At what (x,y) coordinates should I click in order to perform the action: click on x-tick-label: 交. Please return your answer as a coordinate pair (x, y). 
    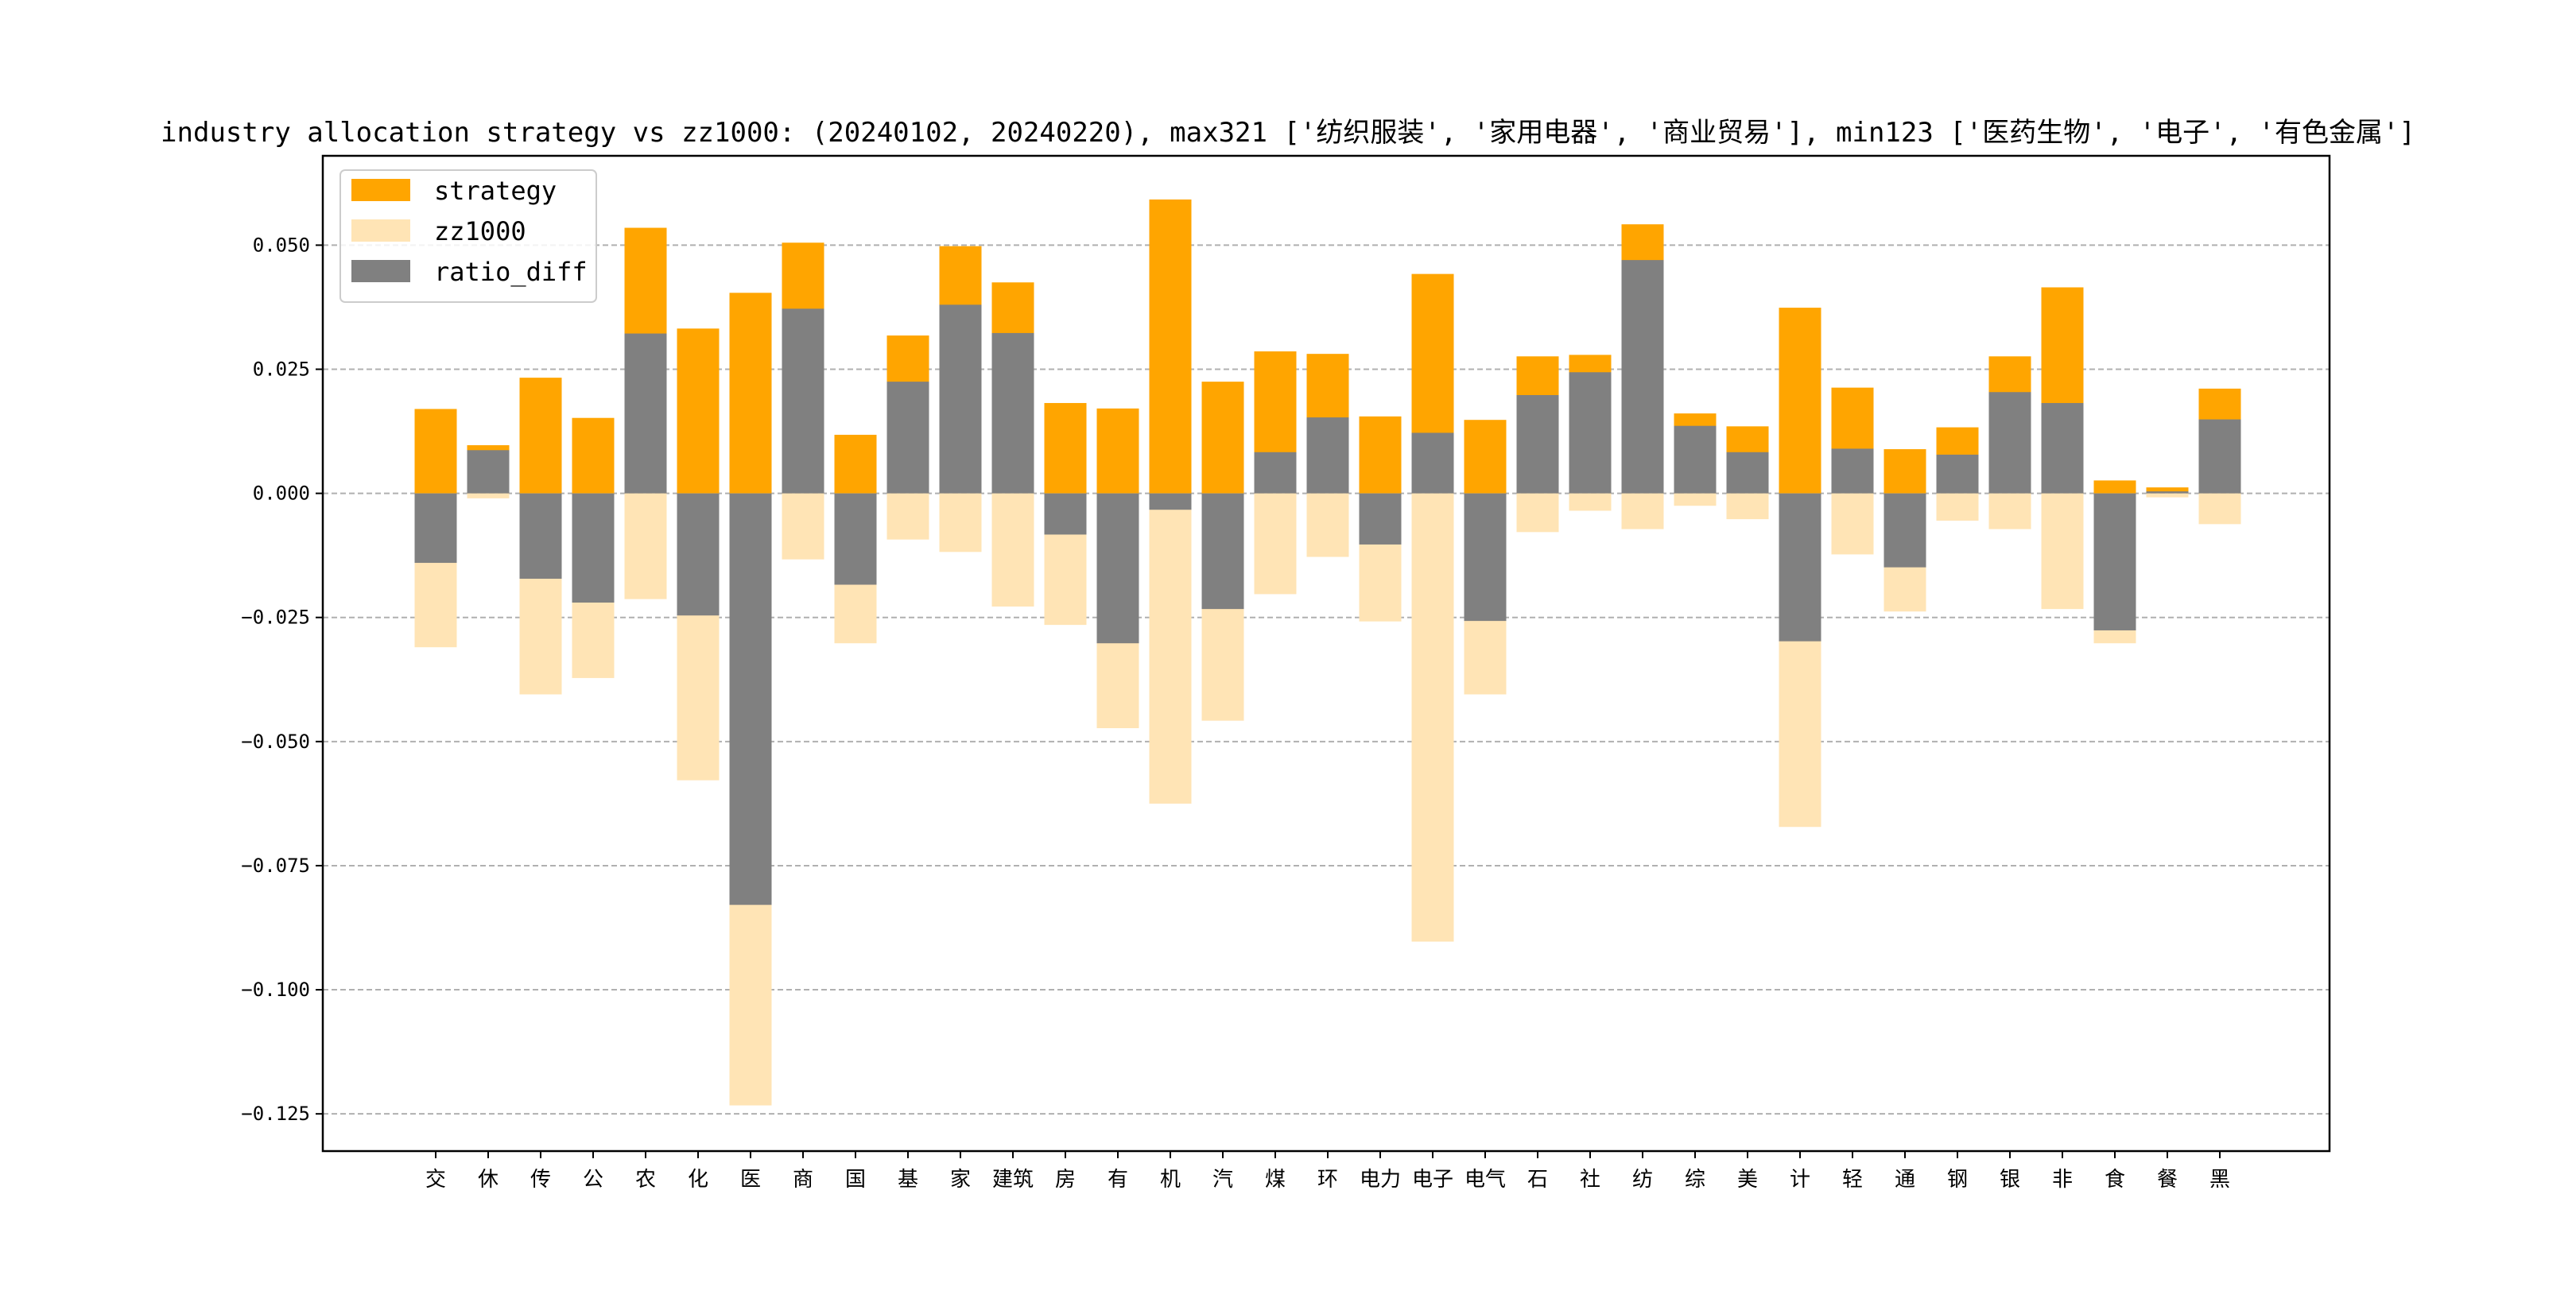
    Looking at the image, I should click on (436, 1180).